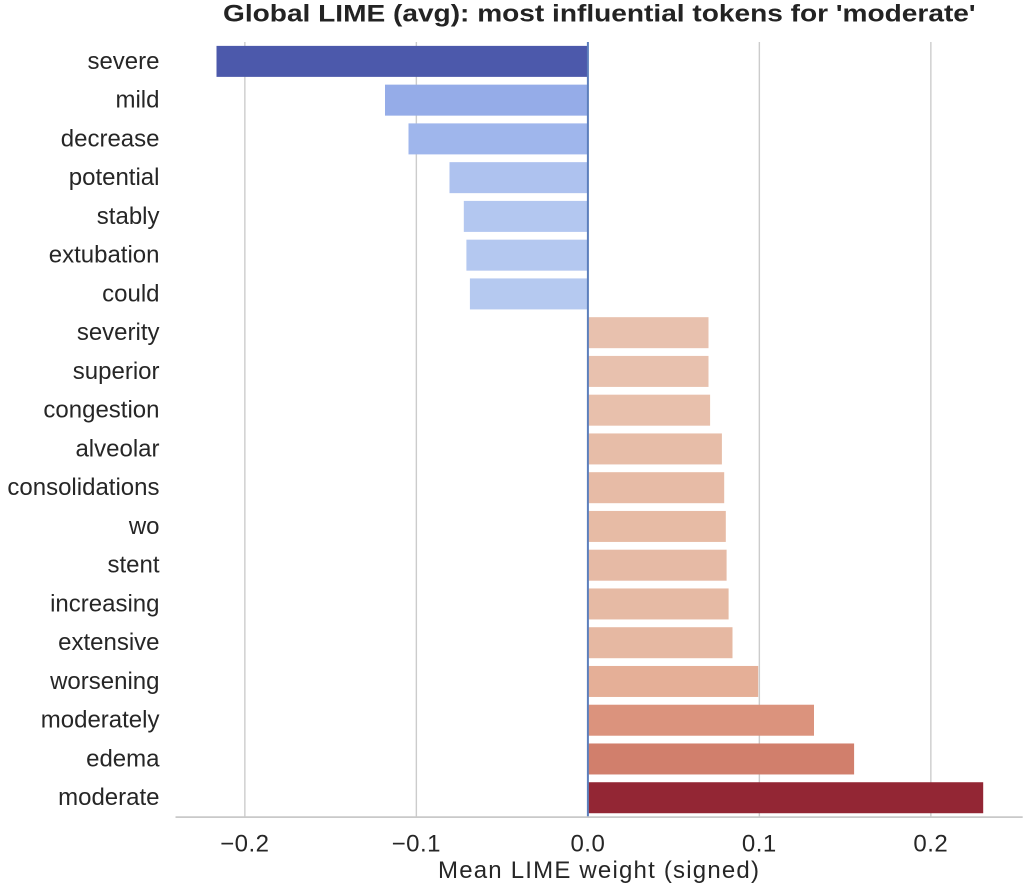  What do you see at coordinates (123, 61) in the screenshot?
I see `svg-text: severe` at bounding box center [123, 61].